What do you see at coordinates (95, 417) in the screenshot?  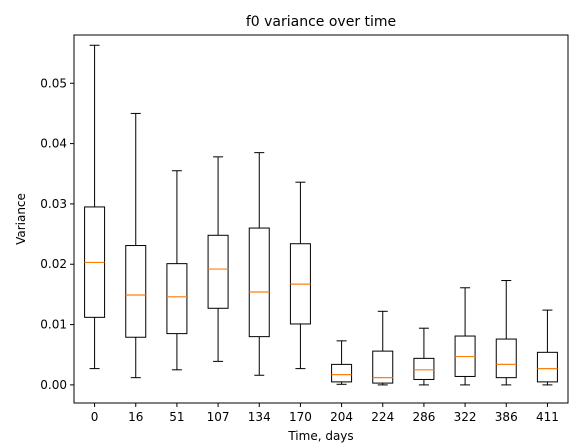 I see `x-tick-label: 0` at bounding box center [95, 417].